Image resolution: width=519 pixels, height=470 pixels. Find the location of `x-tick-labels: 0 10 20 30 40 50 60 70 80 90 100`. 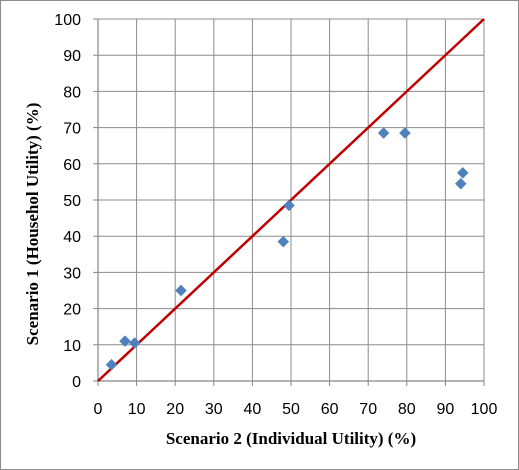

x-tick-labels: 0 10 20 30 40 50 60 70 80 90 100 is located at coordinates (296, 409).